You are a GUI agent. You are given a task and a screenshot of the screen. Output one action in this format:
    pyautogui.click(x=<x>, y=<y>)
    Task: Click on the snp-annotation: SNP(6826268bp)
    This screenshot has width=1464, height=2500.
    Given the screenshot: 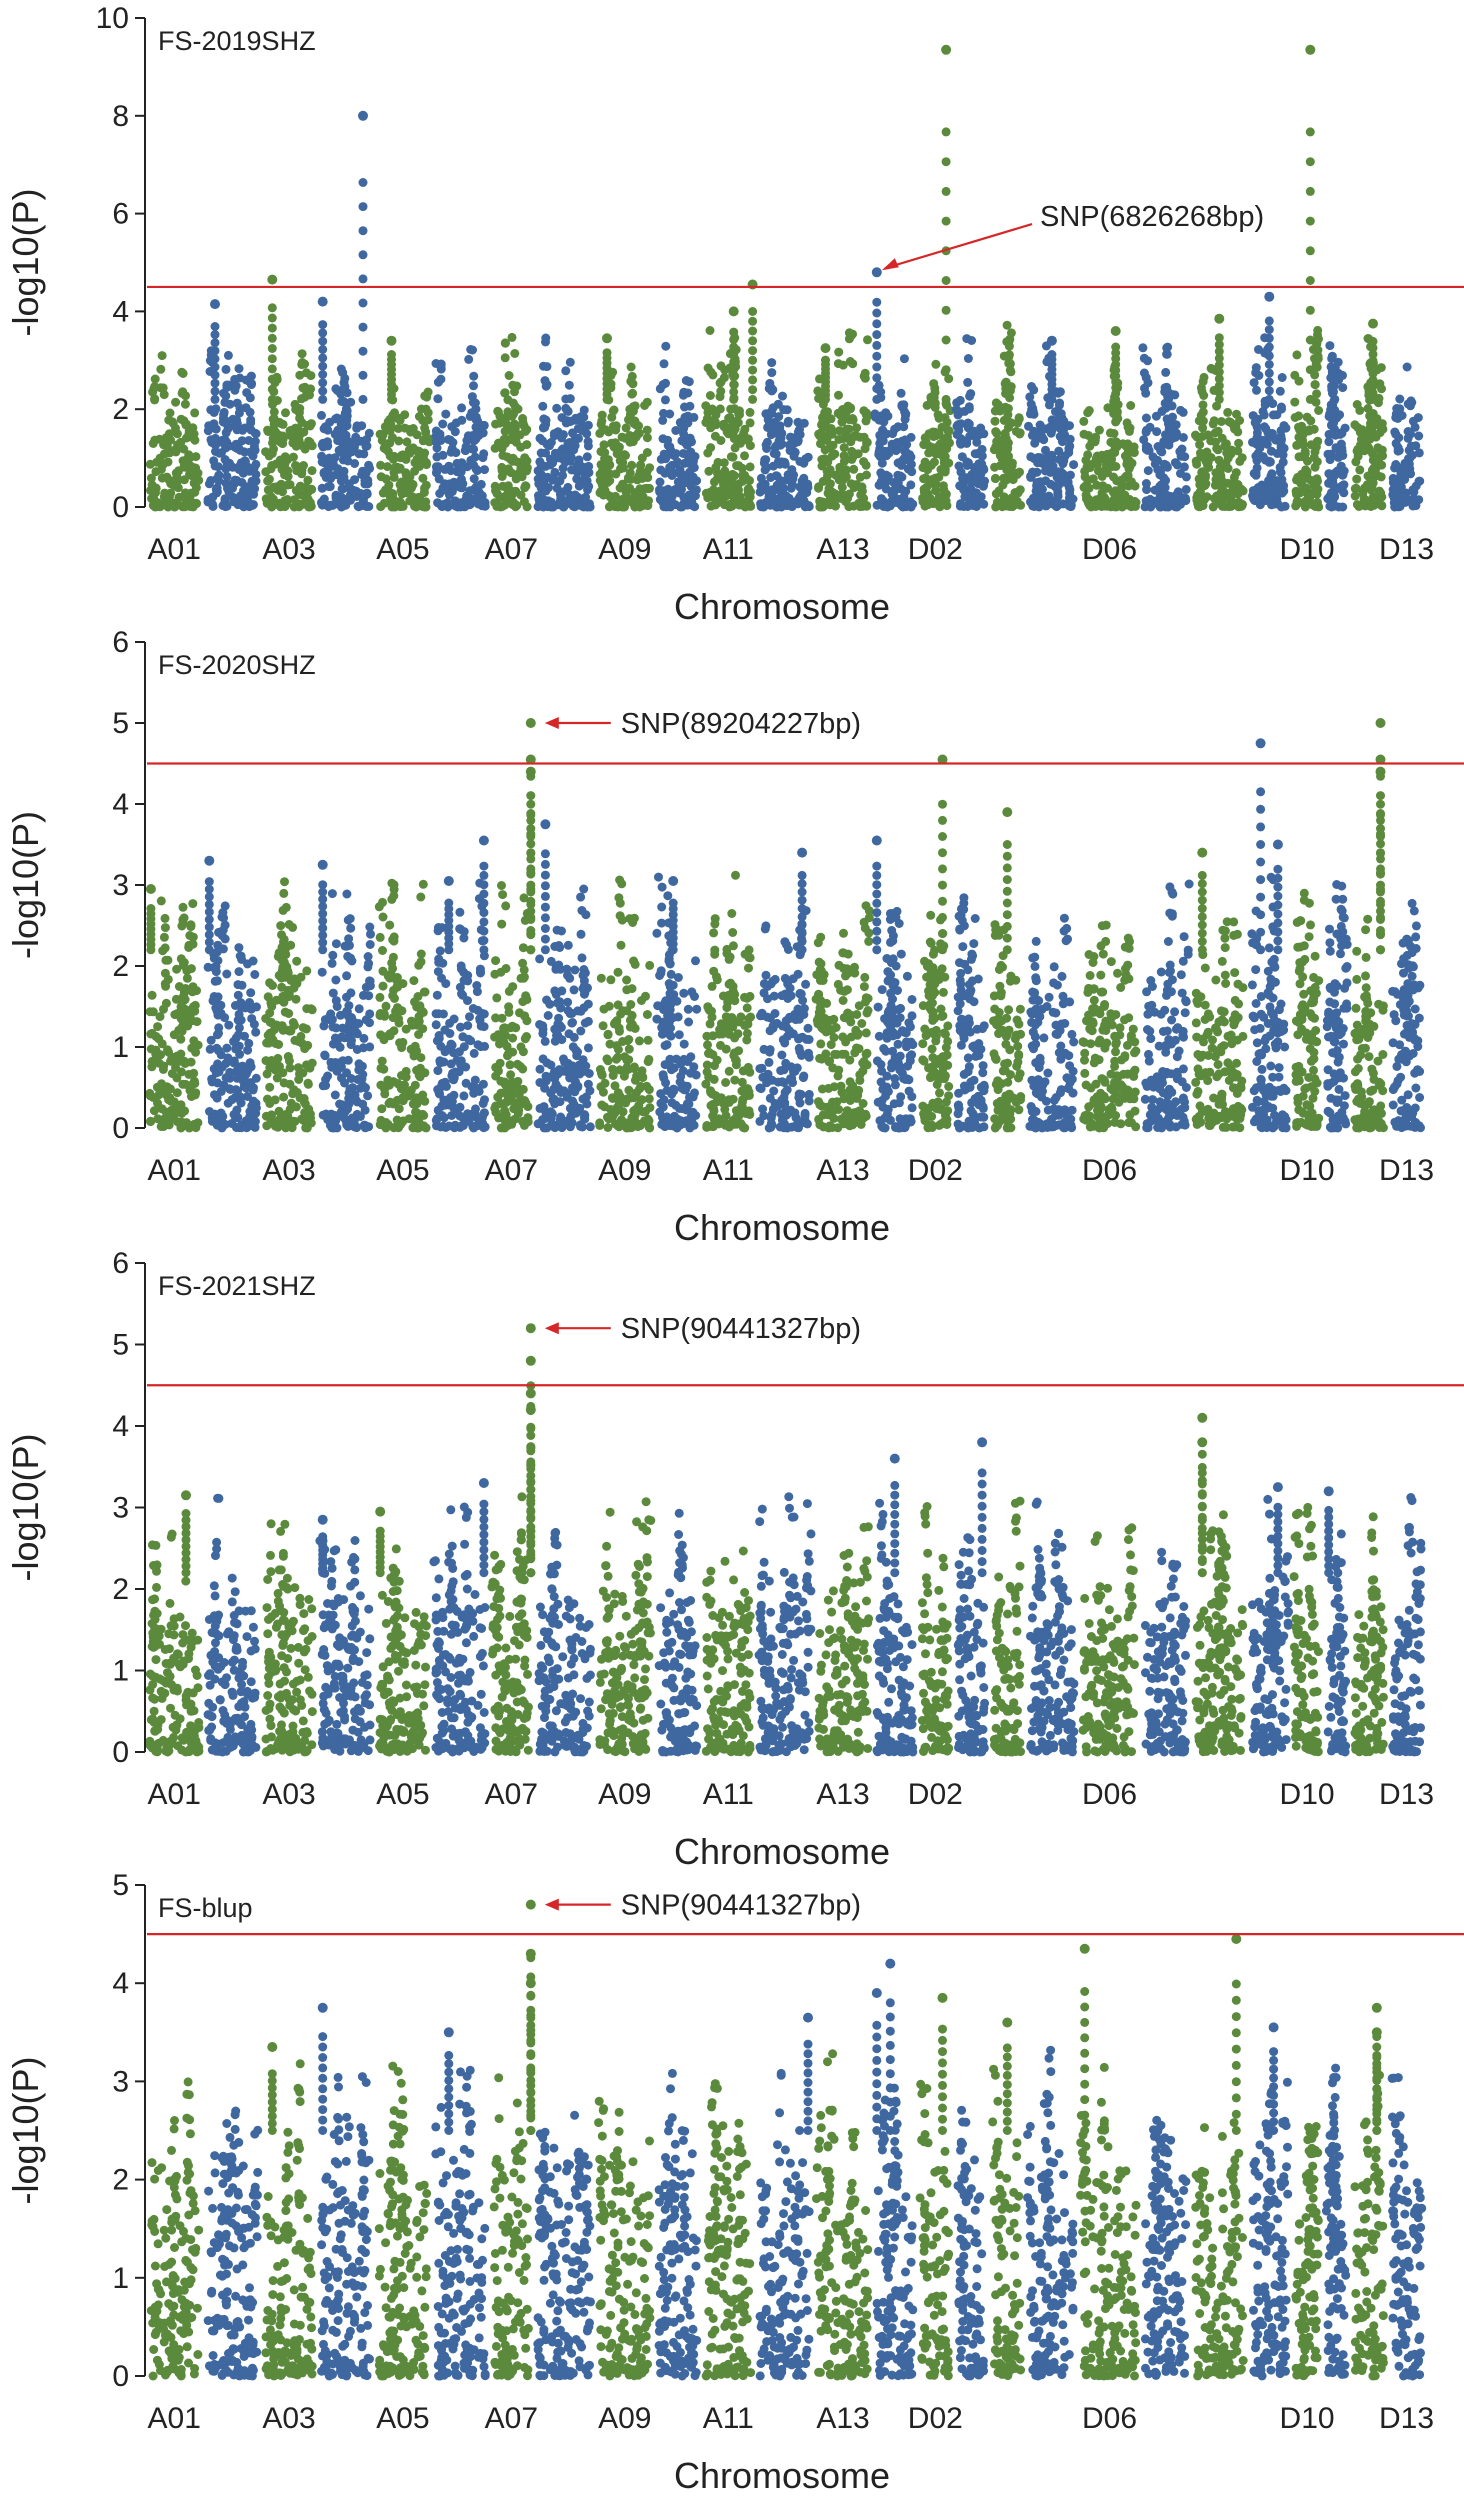 What is the action you would take?
    pyautogui.click(x=1072, y=236)
    